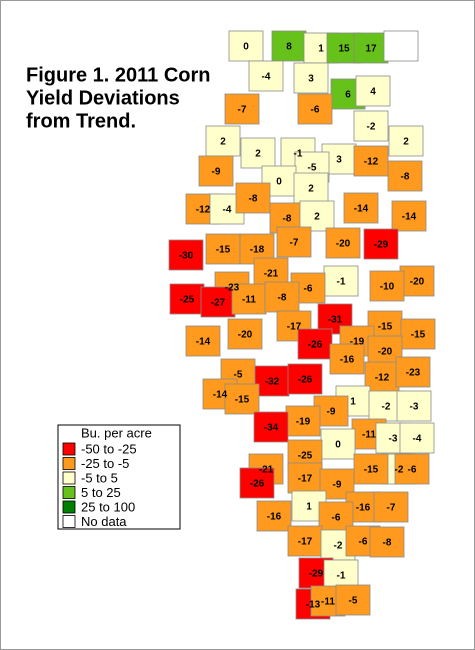 This screenshot has width=475, height=650. Describe the element at coordinates (187, 300) in the screenshot. I see `county-label: -25` at that location.